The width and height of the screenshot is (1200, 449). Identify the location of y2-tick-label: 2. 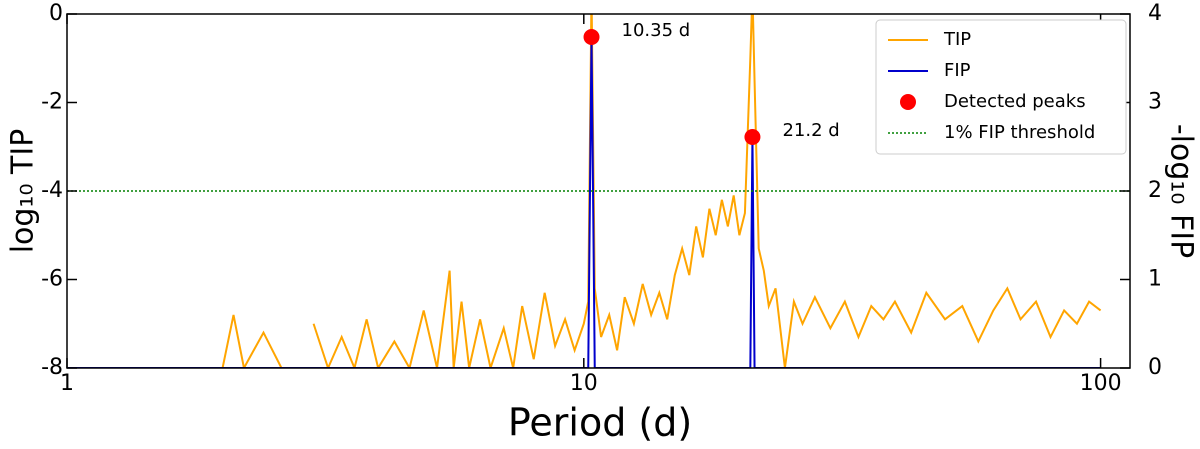
(1155, 190).